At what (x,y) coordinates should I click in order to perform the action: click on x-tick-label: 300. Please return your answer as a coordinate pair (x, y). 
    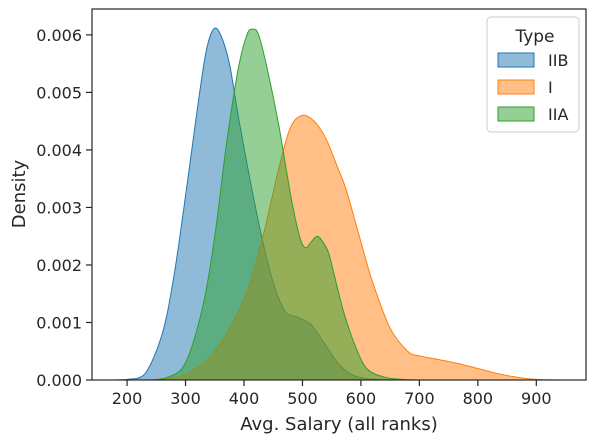
    Looking at the image, I should click on (185, 398).